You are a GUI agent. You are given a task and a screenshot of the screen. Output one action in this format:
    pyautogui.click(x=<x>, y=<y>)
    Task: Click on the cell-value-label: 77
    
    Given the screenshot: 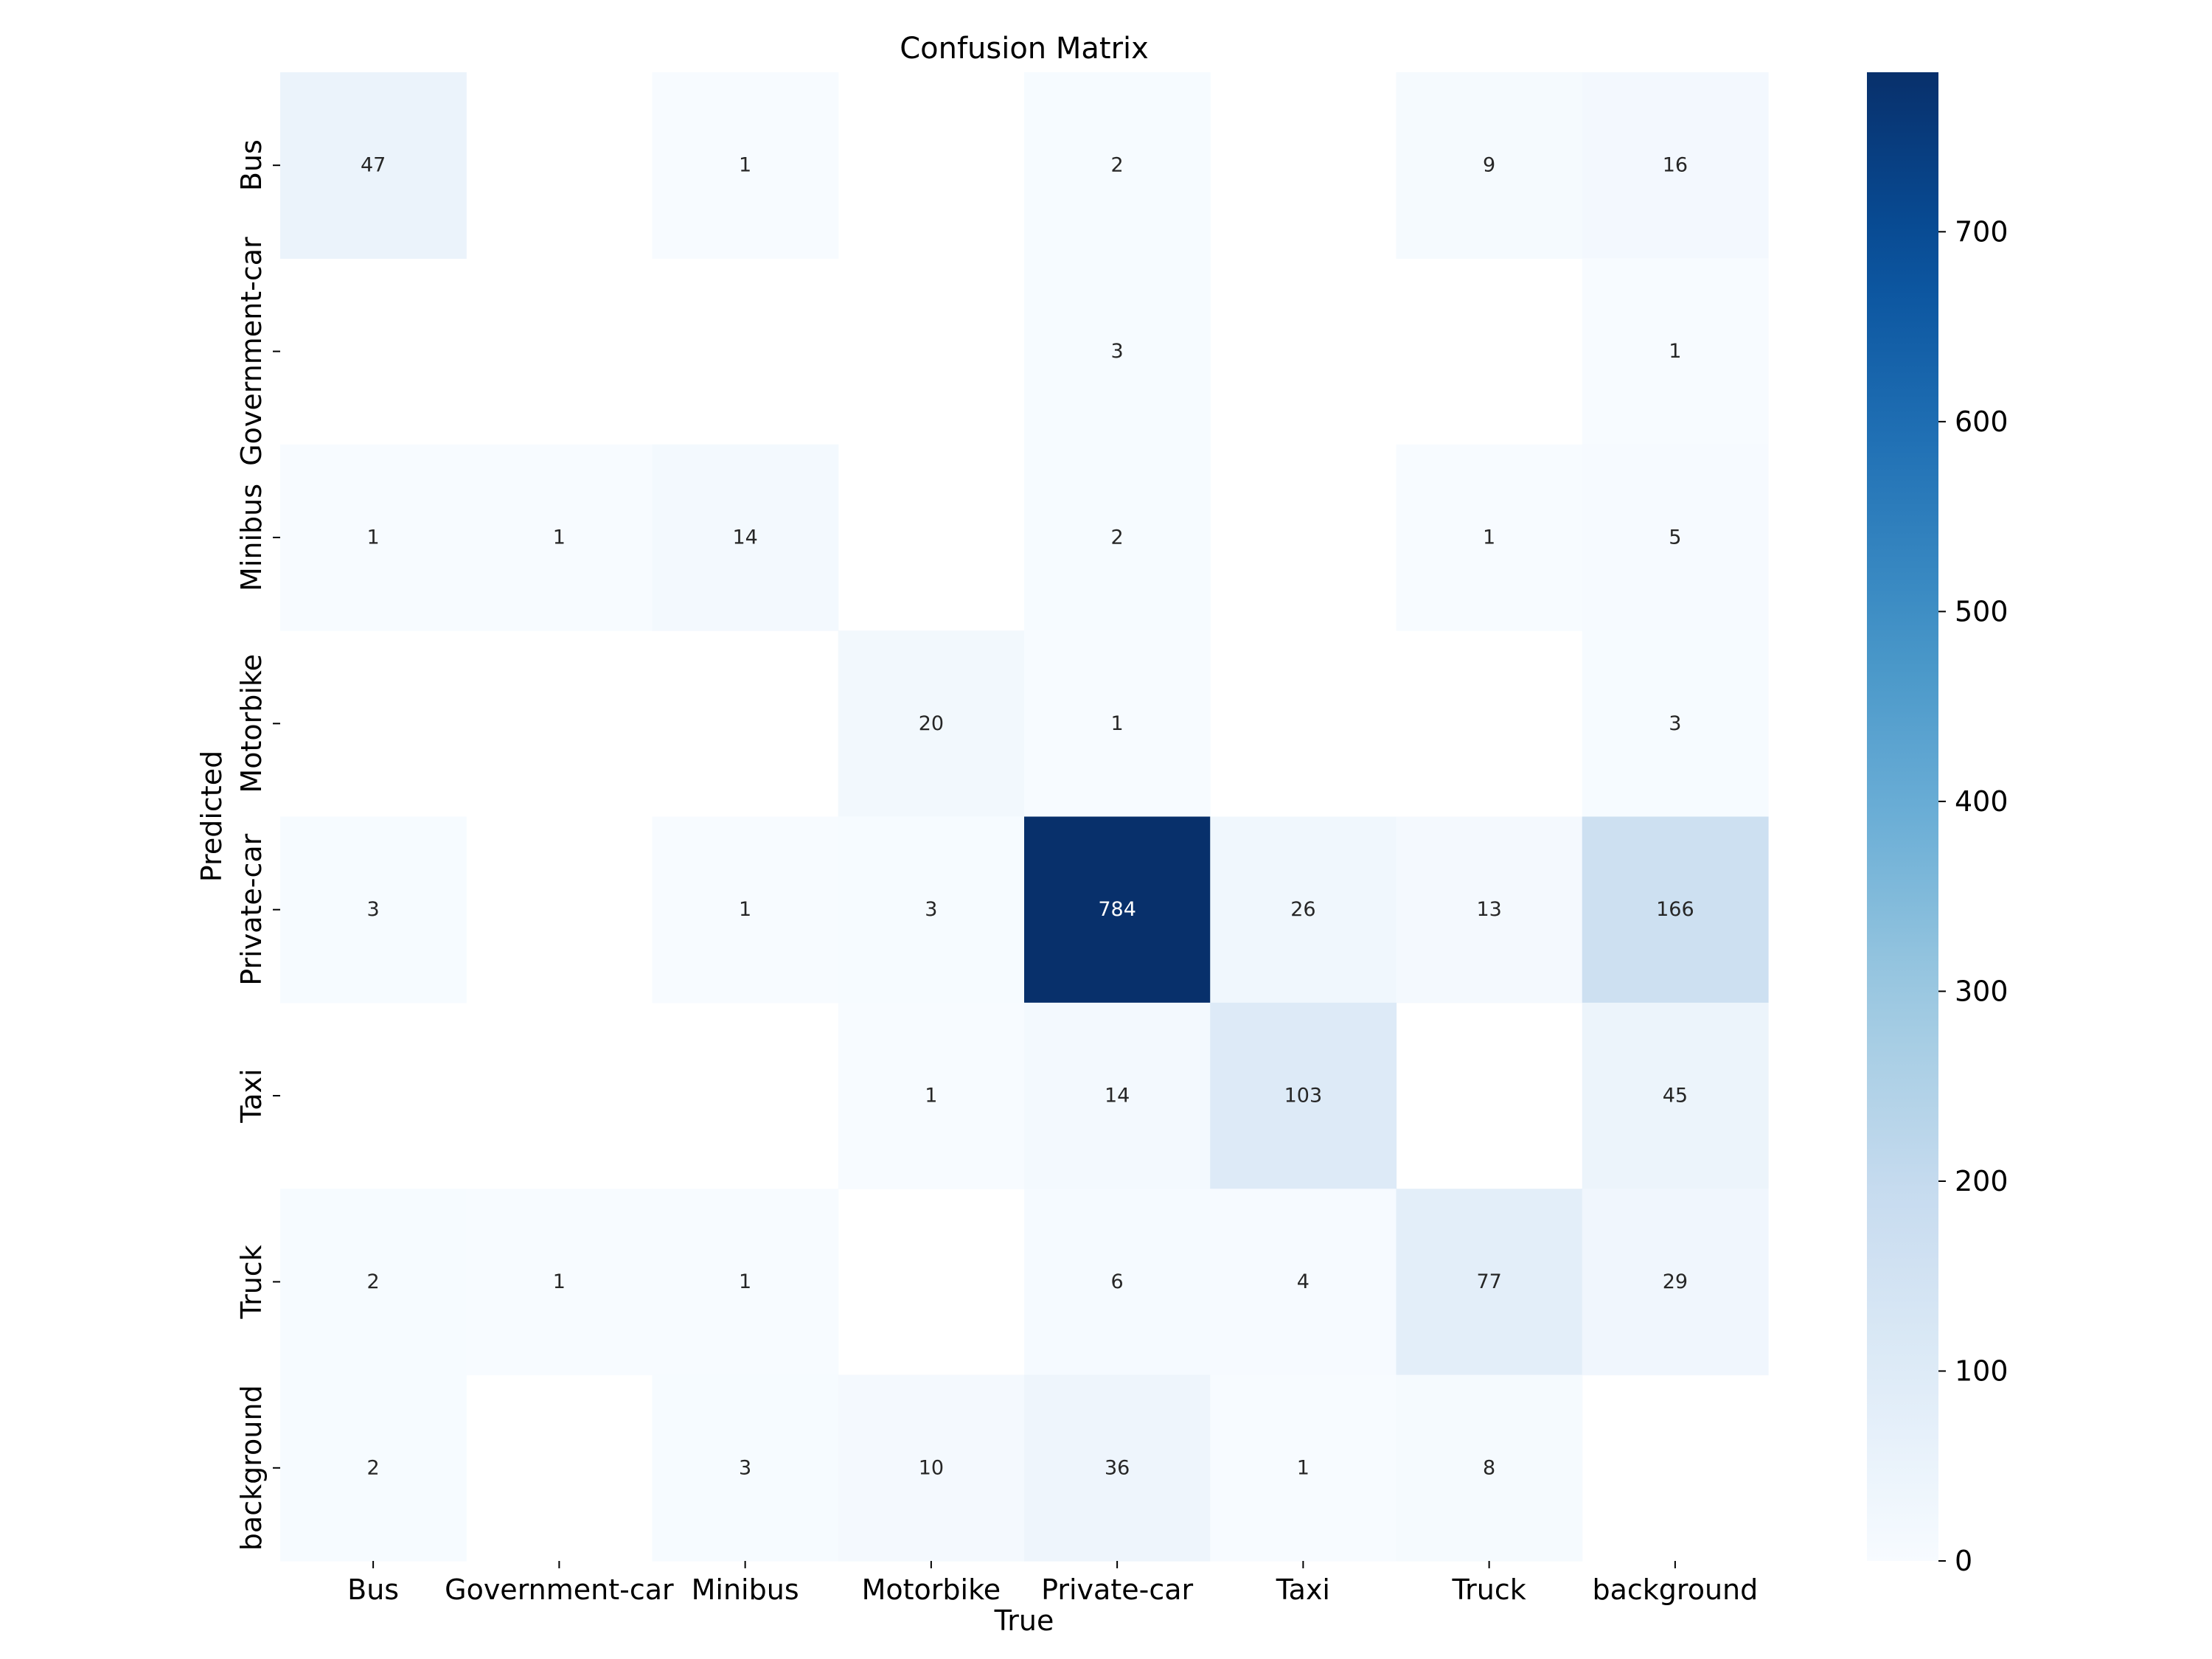 What is the action you would take?
    pyautogui.click(x=1488, y=1281)
    